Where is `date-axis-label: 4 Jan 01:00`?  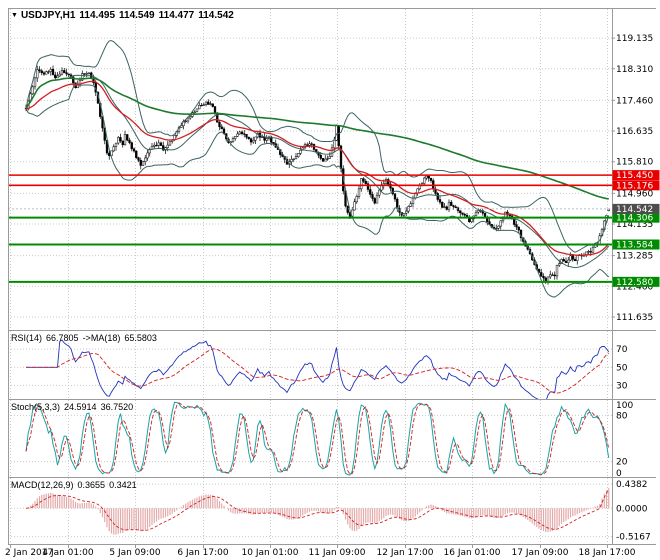
date-axis-label: 4 Jan 01:00 is located at coordinates (68, 553).